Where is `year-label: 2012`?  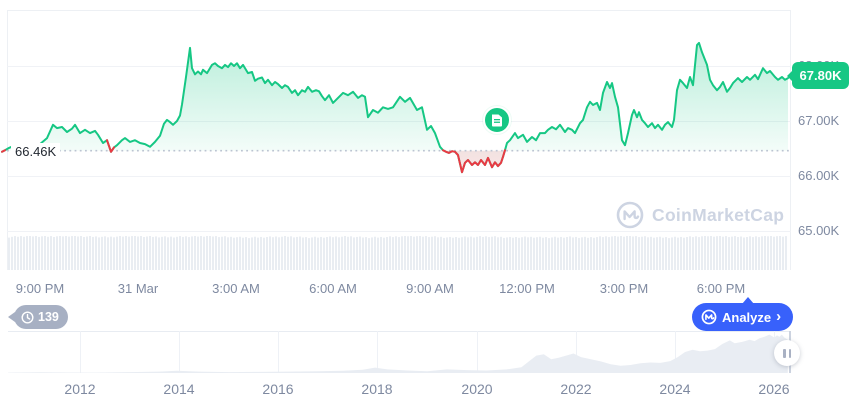
year-label: 2012 is located at coordinates (80, 389).